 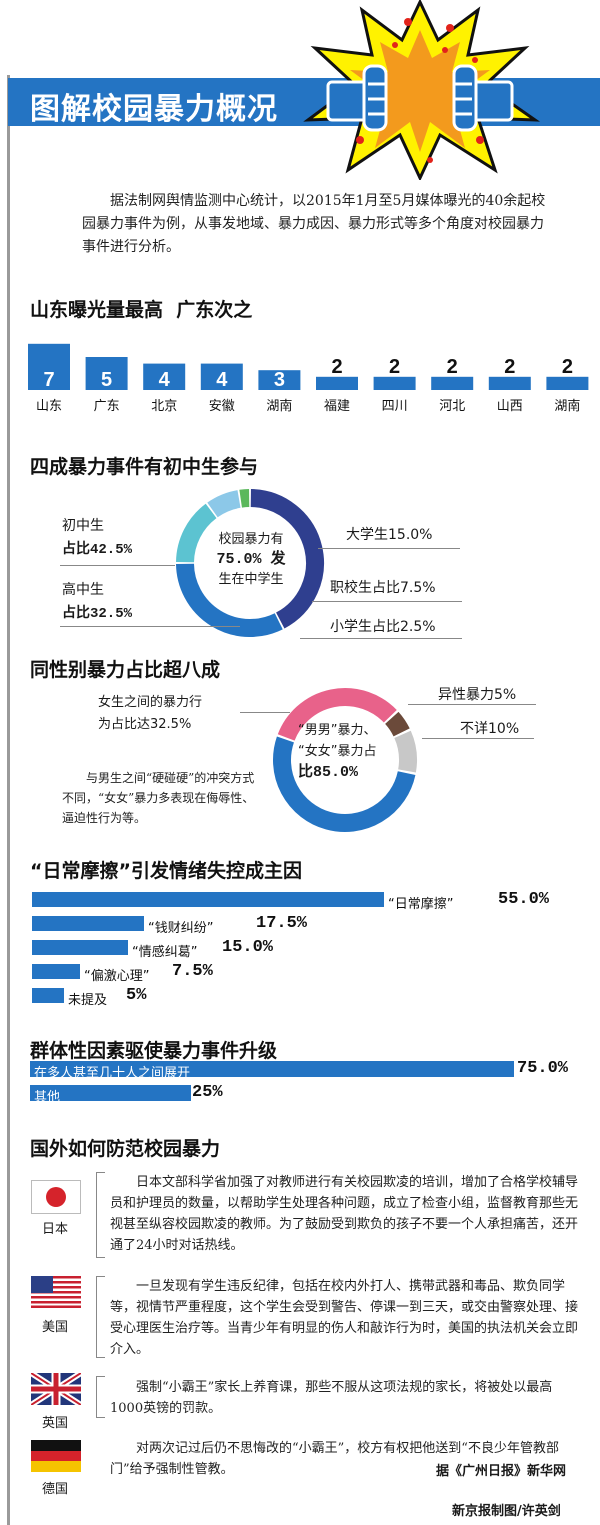 What do you see at coordinates (308, 378) in the screenshot?
I see `region-bar-chart: 7 山东 5 广东 4 北京 4 安徽 3 湖南 2 福建 2 四川 2 河北 2 山西 2 湖南` at bounding box center [308, 378].